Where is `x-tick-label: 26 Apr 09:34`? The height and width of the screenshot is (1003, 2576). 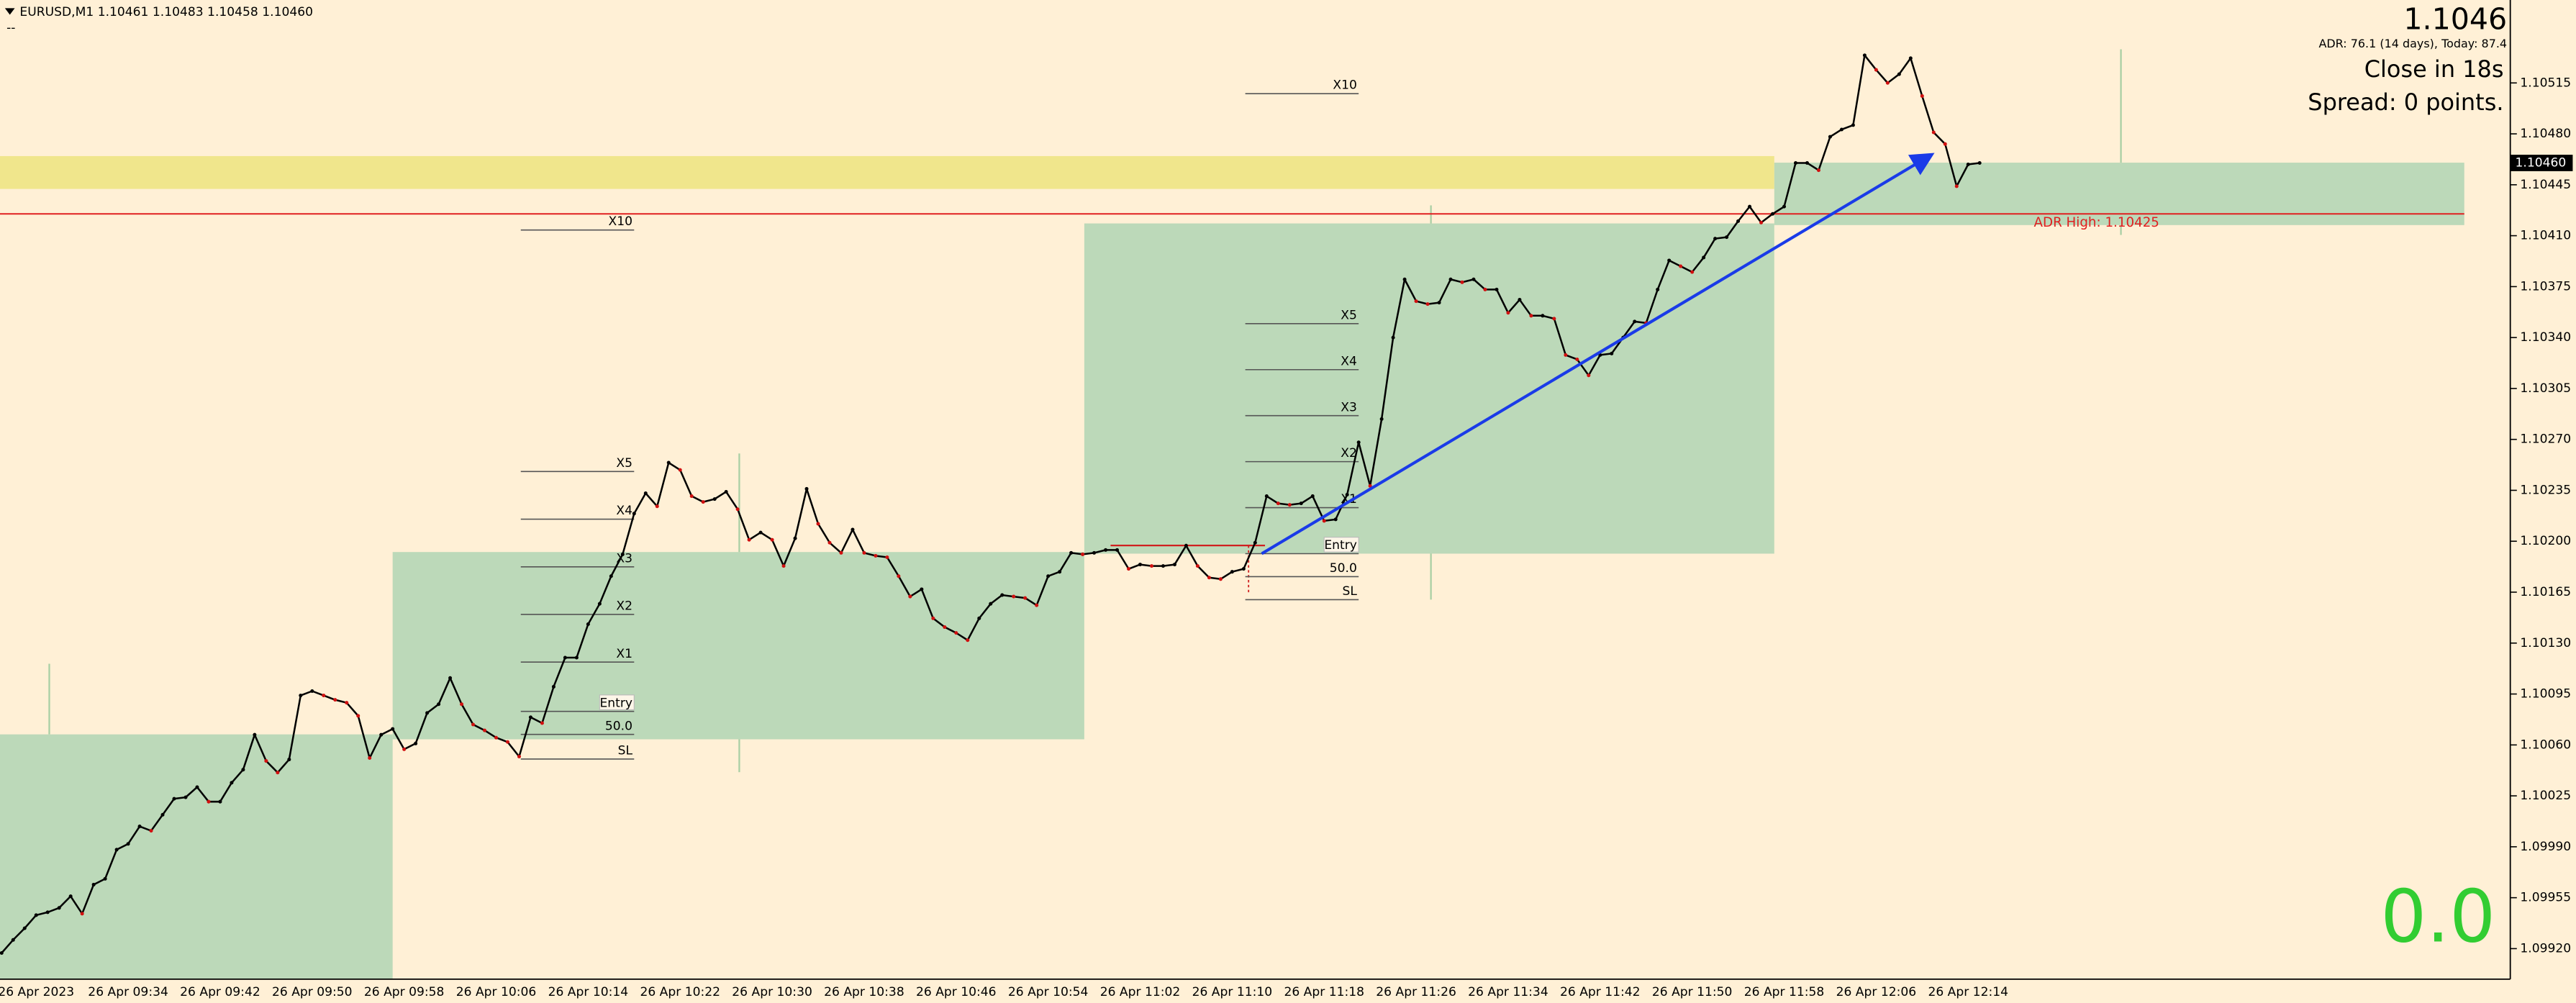 x-tick-label: 26 Apr 09:34 is located at coordinates (128, 992).